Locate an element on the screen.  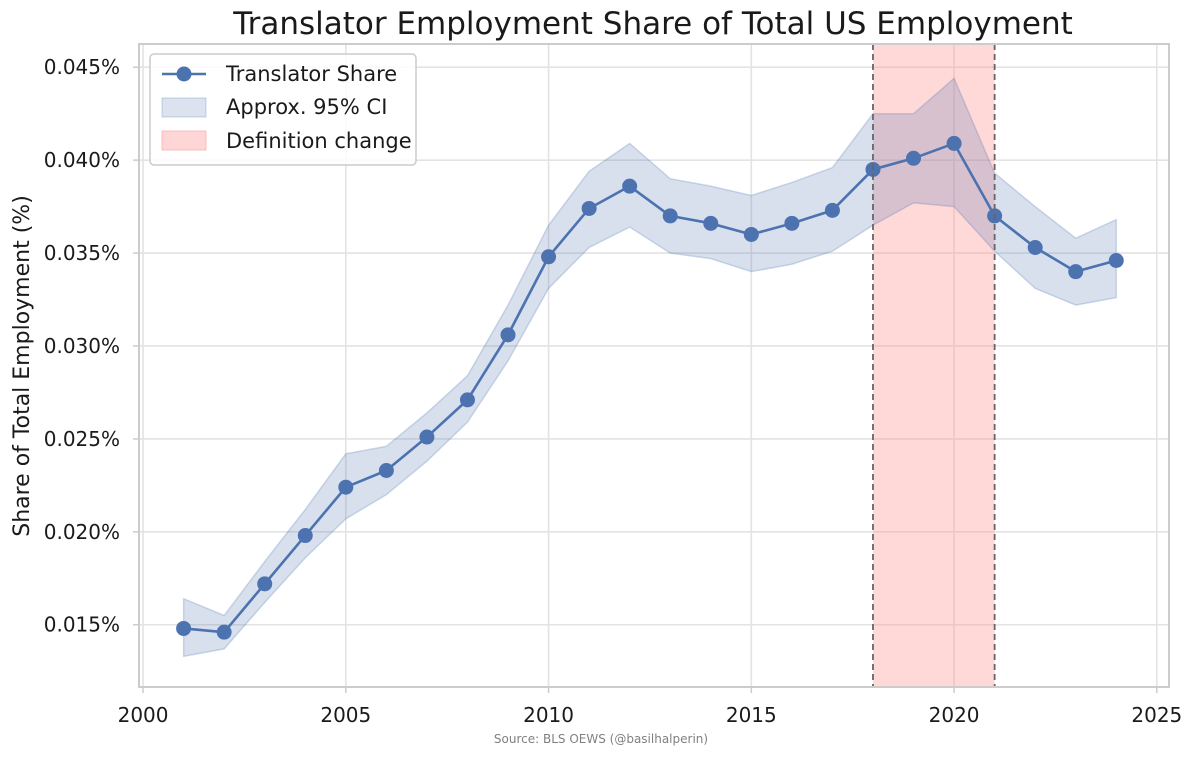
x-axis-ticks: 2000 2005 2010 2015 2020 2025 is located at coordinates (650, 707).